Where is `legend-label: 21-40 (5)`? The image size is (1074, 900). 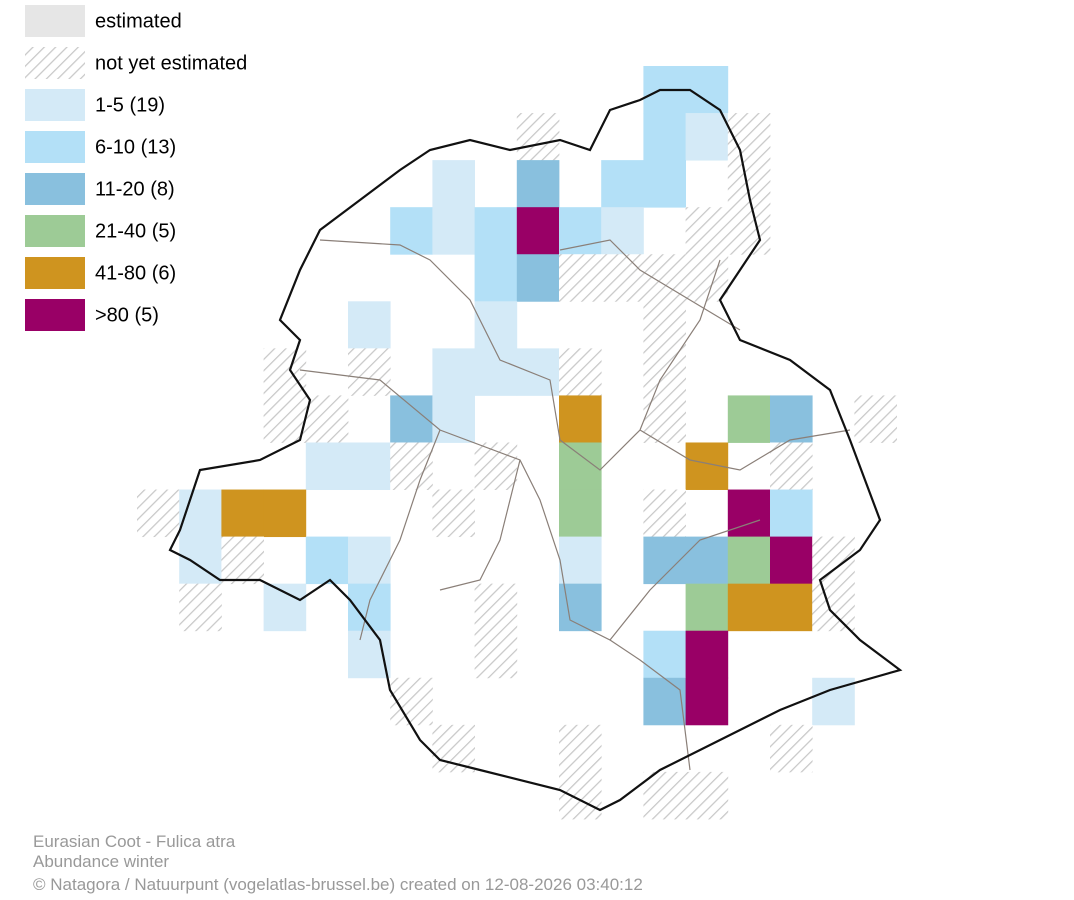
legend-label: 21-40 (5) is located at coordinates (135, 231).